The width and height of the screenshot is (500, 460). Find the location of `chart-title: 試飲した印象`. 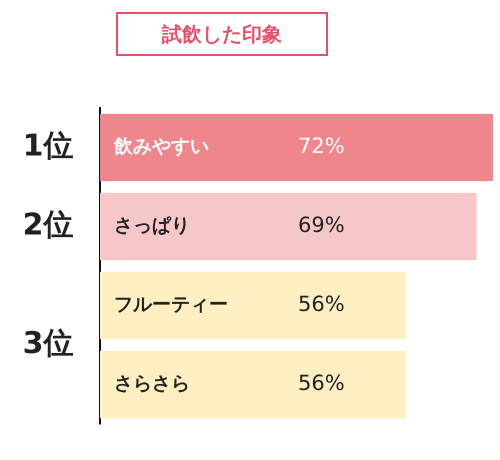

chart-title: 試飲した印象 is located at coordinates (222, 34).